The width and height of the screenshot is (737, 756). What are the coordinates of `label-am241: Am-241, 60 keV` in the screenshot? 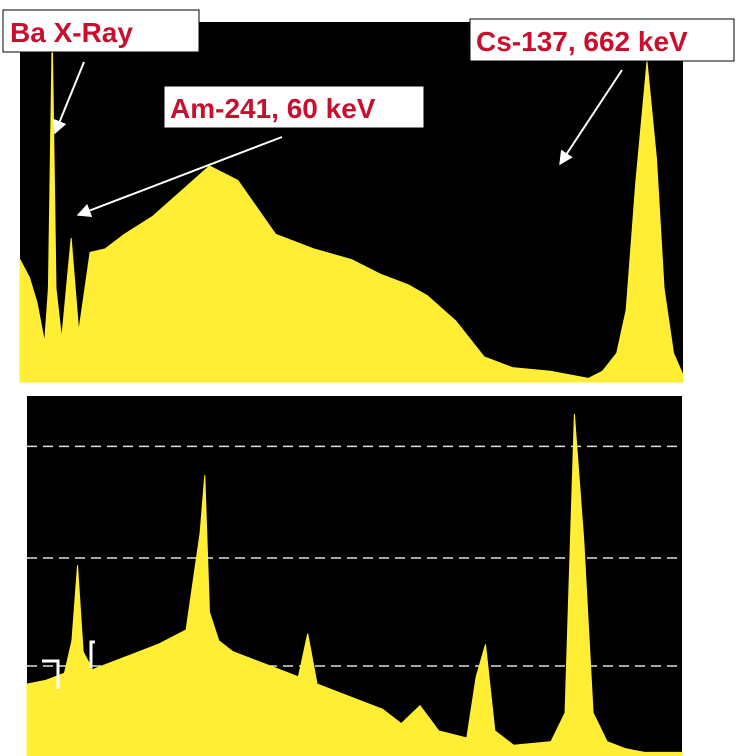 It's located at (273, 108).